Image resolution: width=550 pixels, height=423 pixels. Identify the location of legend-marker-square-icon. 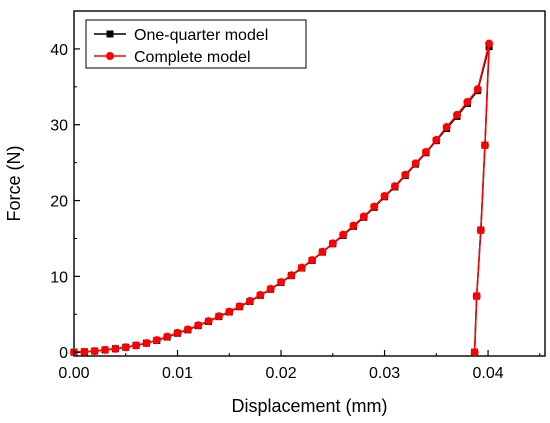
(110, 34).